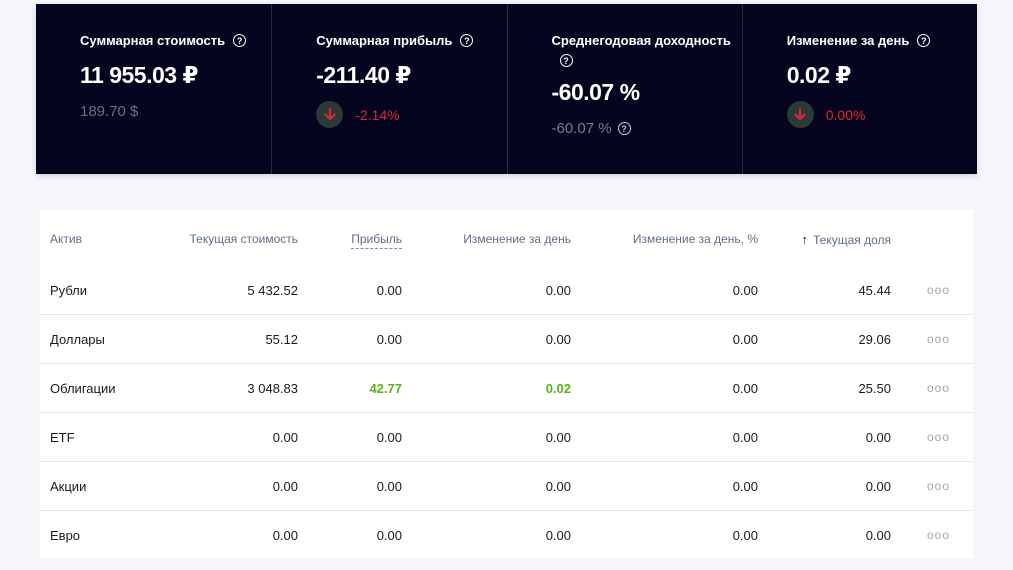  Describe the element at coordinates (281, 339) in the screenshot. I see `current-value: 55.12` at that location.